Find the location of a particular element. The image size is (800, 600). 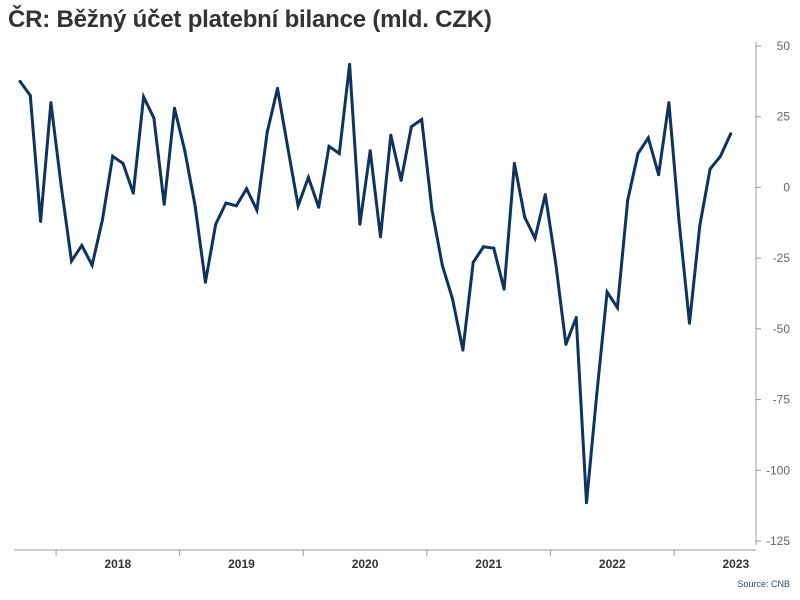

y-tick-label: -100 is located at coordinates (778, 470).